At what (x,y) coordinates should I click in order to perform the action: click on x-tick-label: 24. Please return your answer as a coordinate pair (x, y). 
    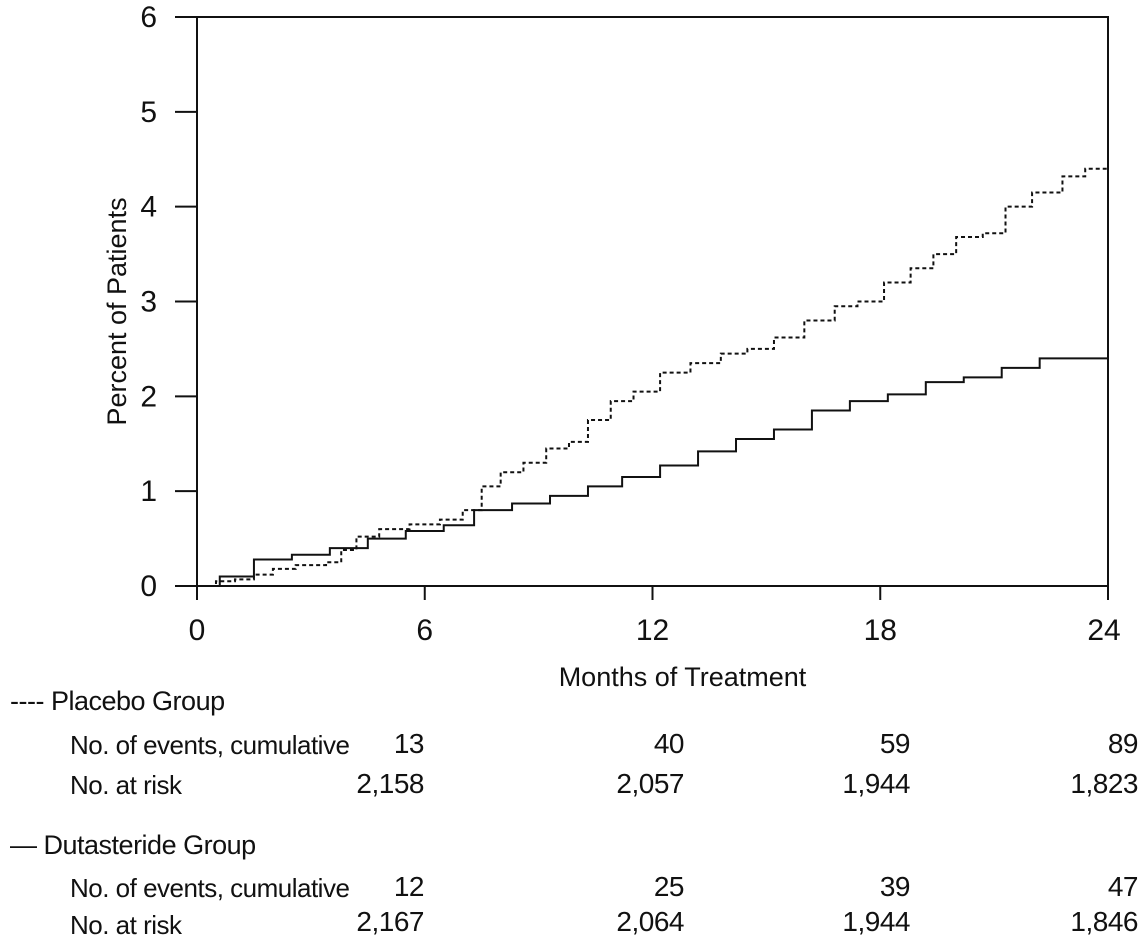
    Looking at the image, I should click on (1103, 630).